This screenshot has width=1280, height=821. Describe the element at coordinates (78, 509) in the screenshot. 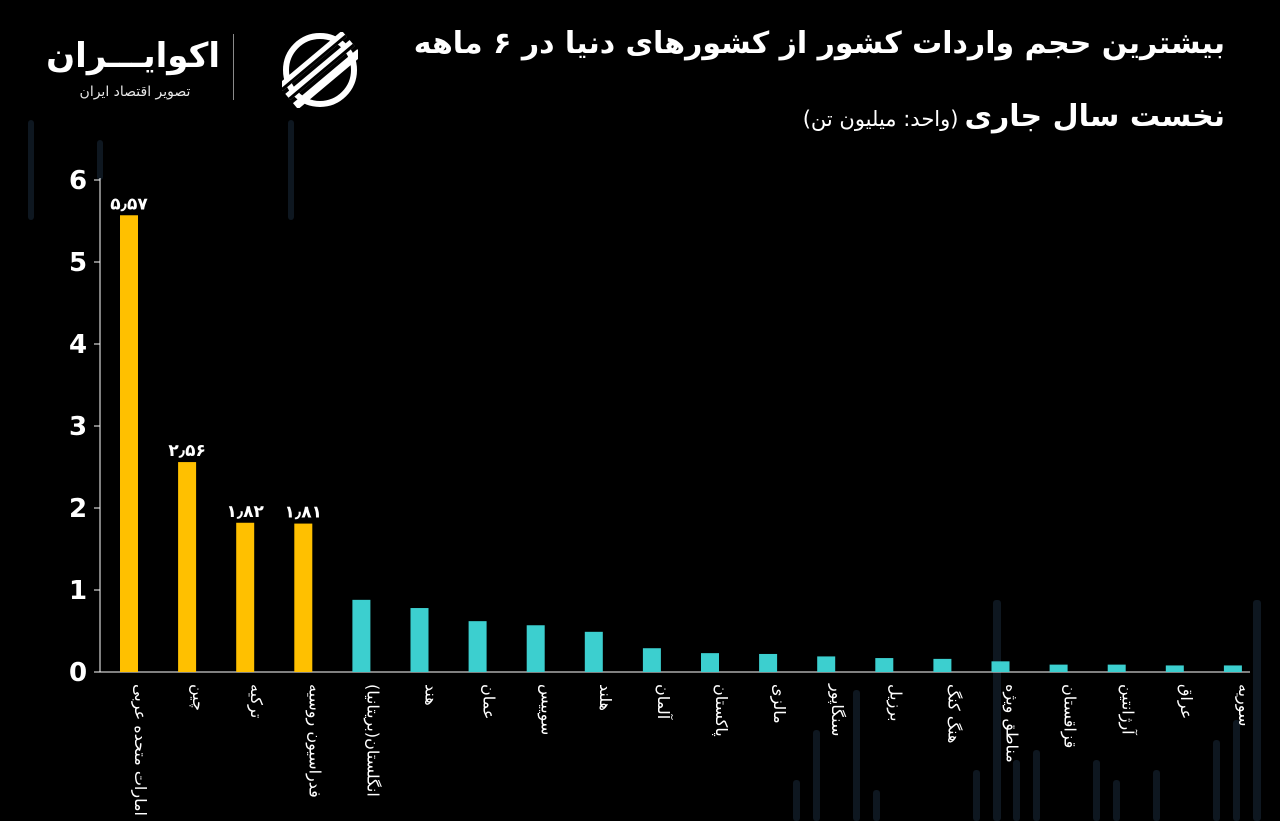

I see `y-tick-label: 2` at that location.